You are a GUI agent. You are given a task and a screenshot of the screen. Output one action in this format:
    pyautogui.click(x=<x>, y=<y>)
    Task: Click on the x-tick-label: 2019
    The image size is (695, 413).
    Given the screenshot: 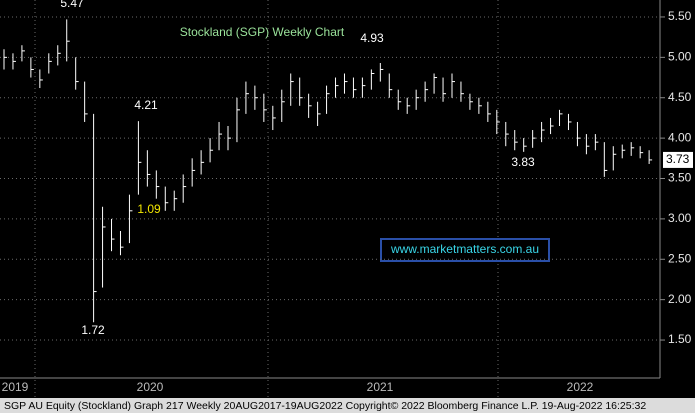 What is the action you would take?
    pyautogui.click(x=15, y=387)
    